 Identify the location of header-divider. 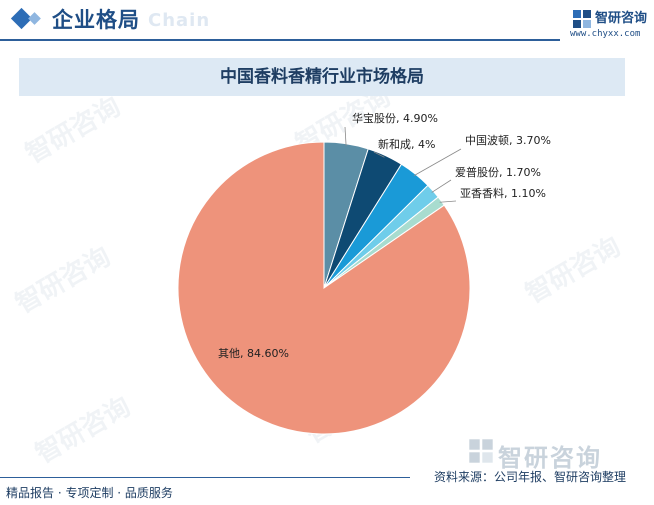
(280, 40).